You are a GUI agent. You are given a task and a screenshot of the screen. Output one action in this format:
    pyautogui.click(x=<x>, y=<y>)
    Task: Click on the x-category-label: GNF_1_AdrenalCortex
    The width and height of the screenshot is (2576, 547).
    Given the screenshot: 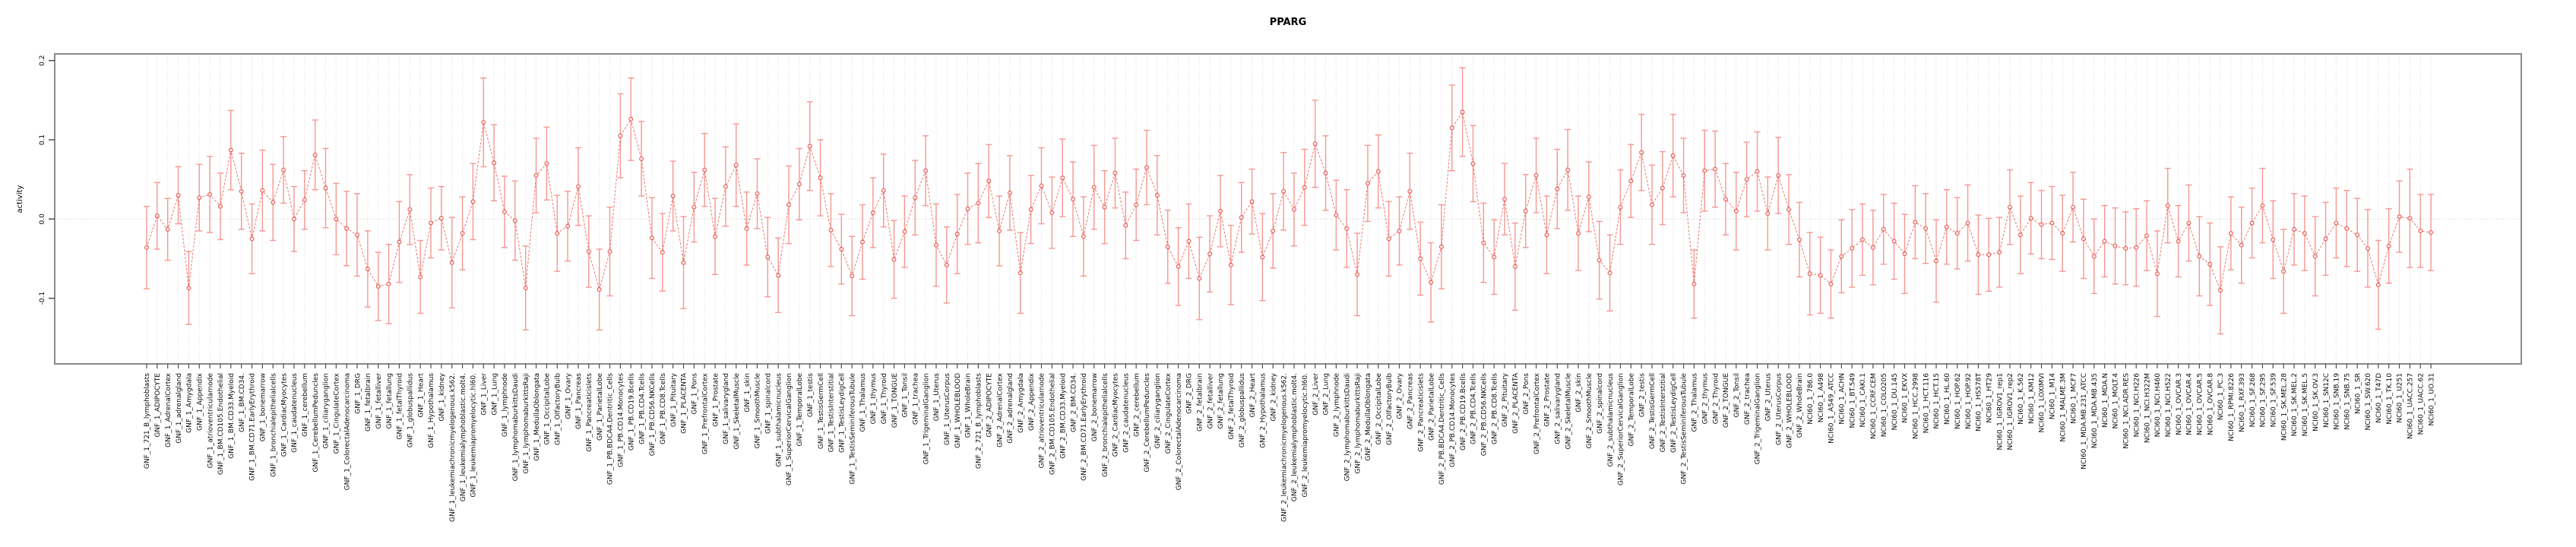 What is the action you would take?
    pyautogui.click(x=168, y=409)
    